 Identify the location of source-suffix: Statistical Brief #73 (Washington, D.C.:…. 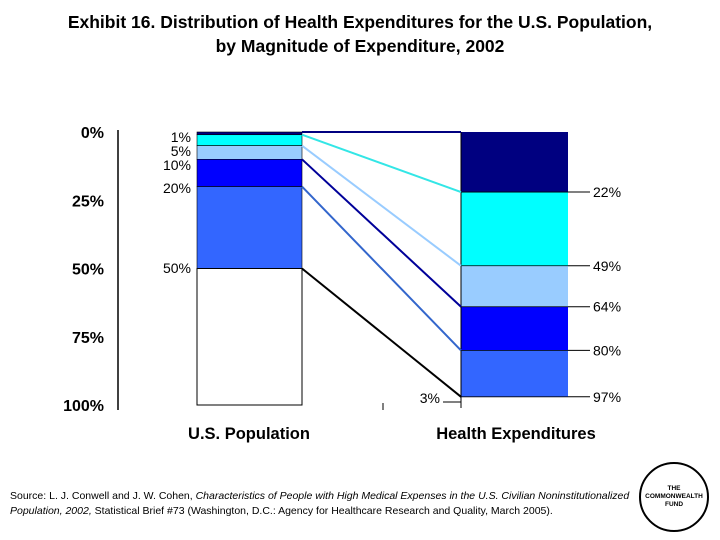
(322, 511).